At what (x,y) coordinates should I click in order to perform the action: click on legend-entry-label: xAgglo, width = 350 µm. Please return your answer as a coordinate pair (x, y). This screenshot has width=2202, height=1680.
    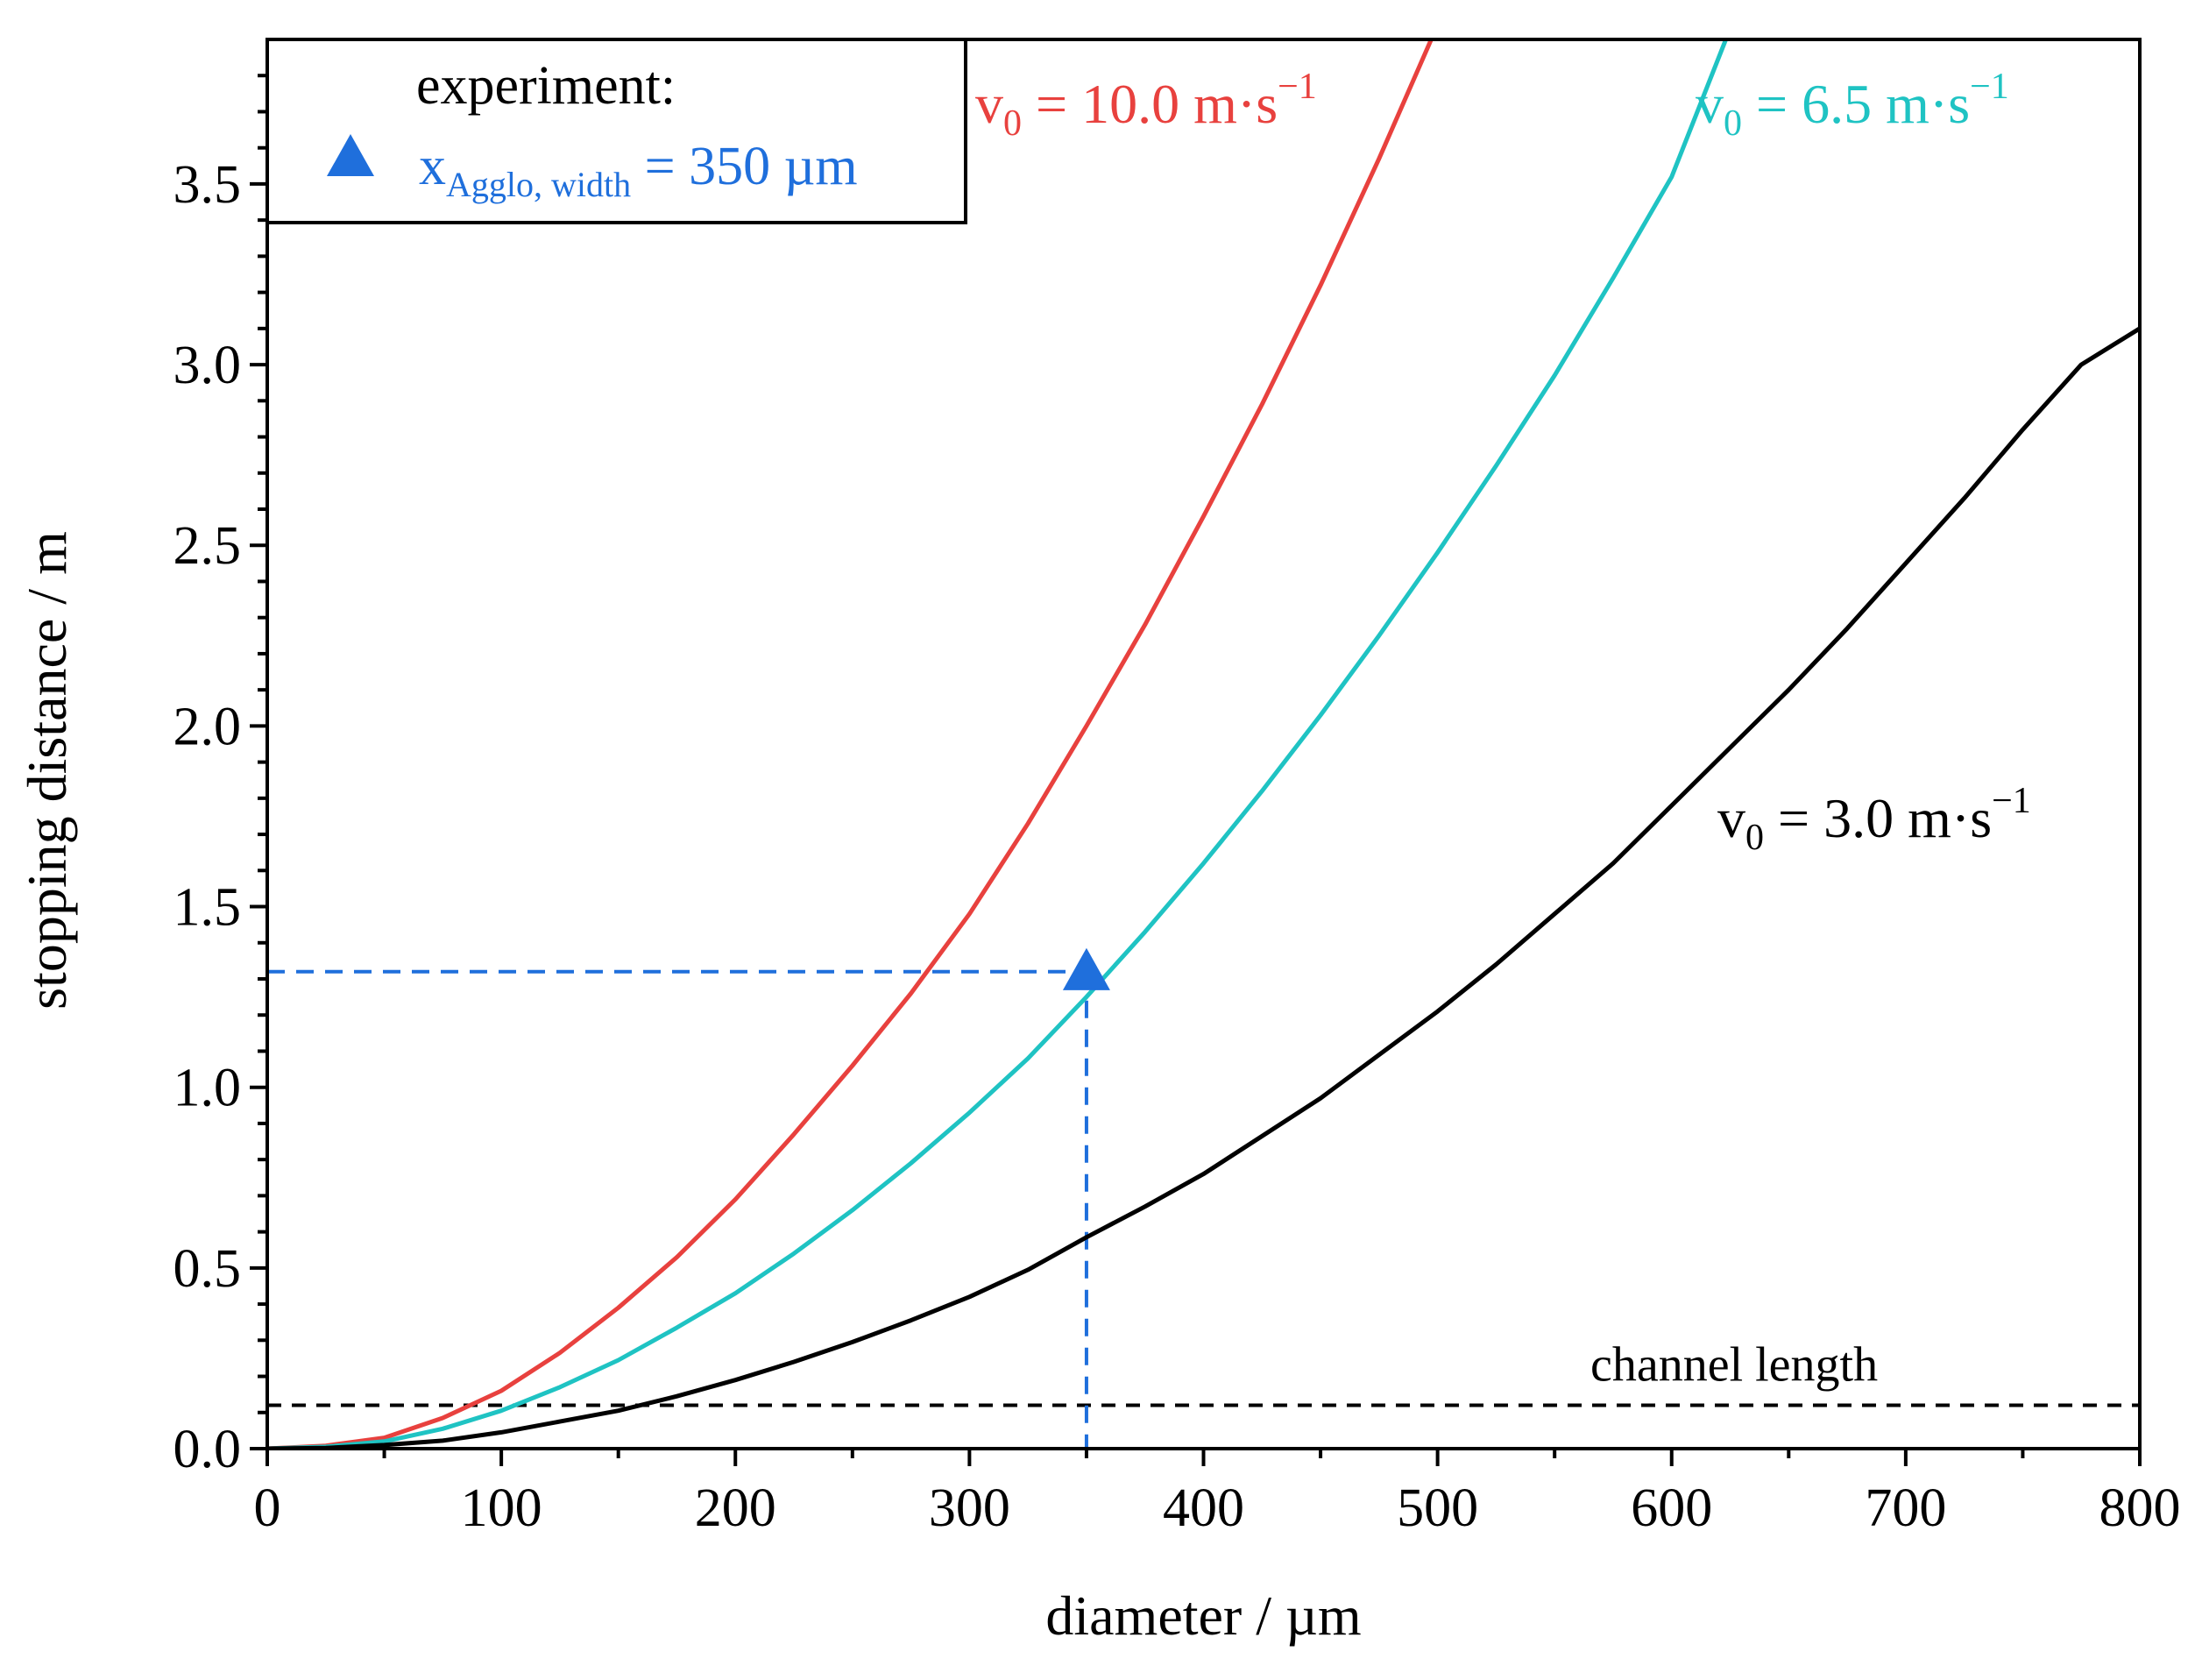
    Looking at the image, I should click on (638, 170).